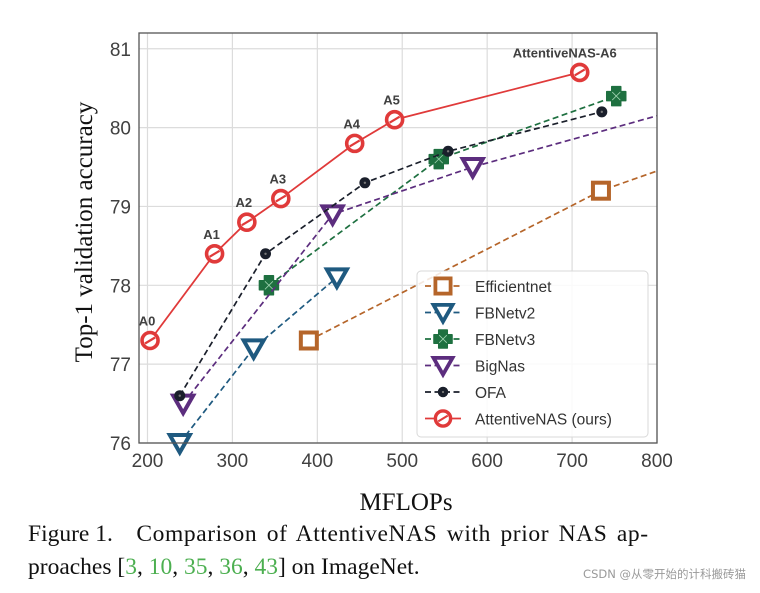  What do you see at coordinates (233, 461) in the screenshot?
I see `x-tick-label: 300` at bounding box center [233, 461].